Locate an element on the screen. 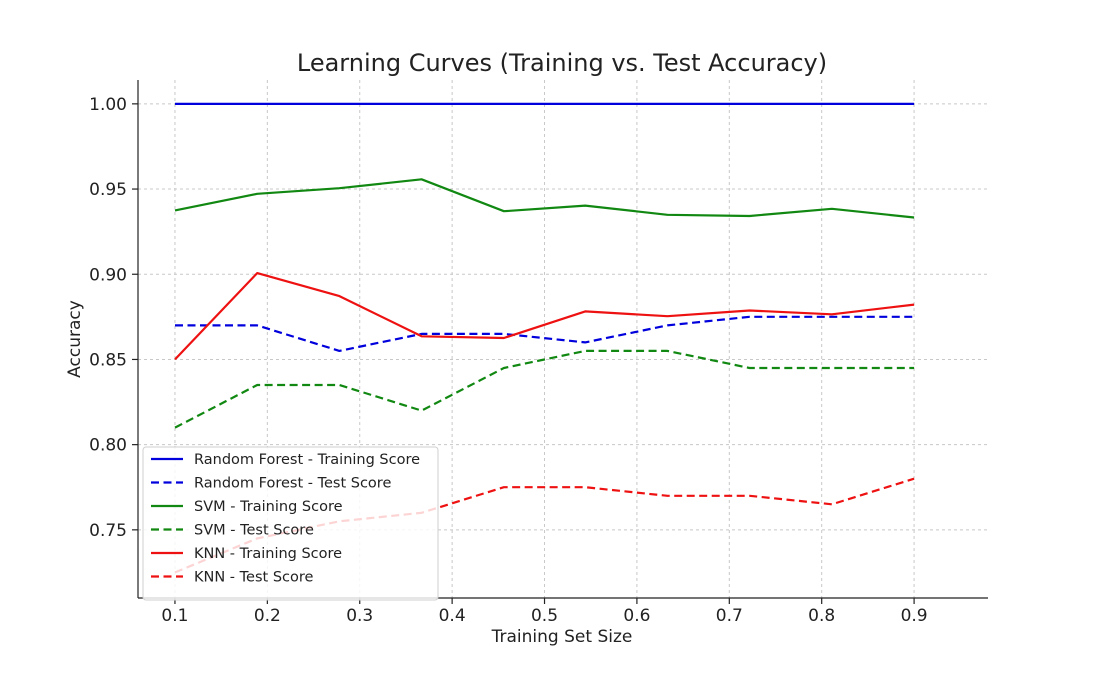 The height and width of the screenshot is (676, 1098). series-line-knn-training-score is located at coordinates (544, 316).